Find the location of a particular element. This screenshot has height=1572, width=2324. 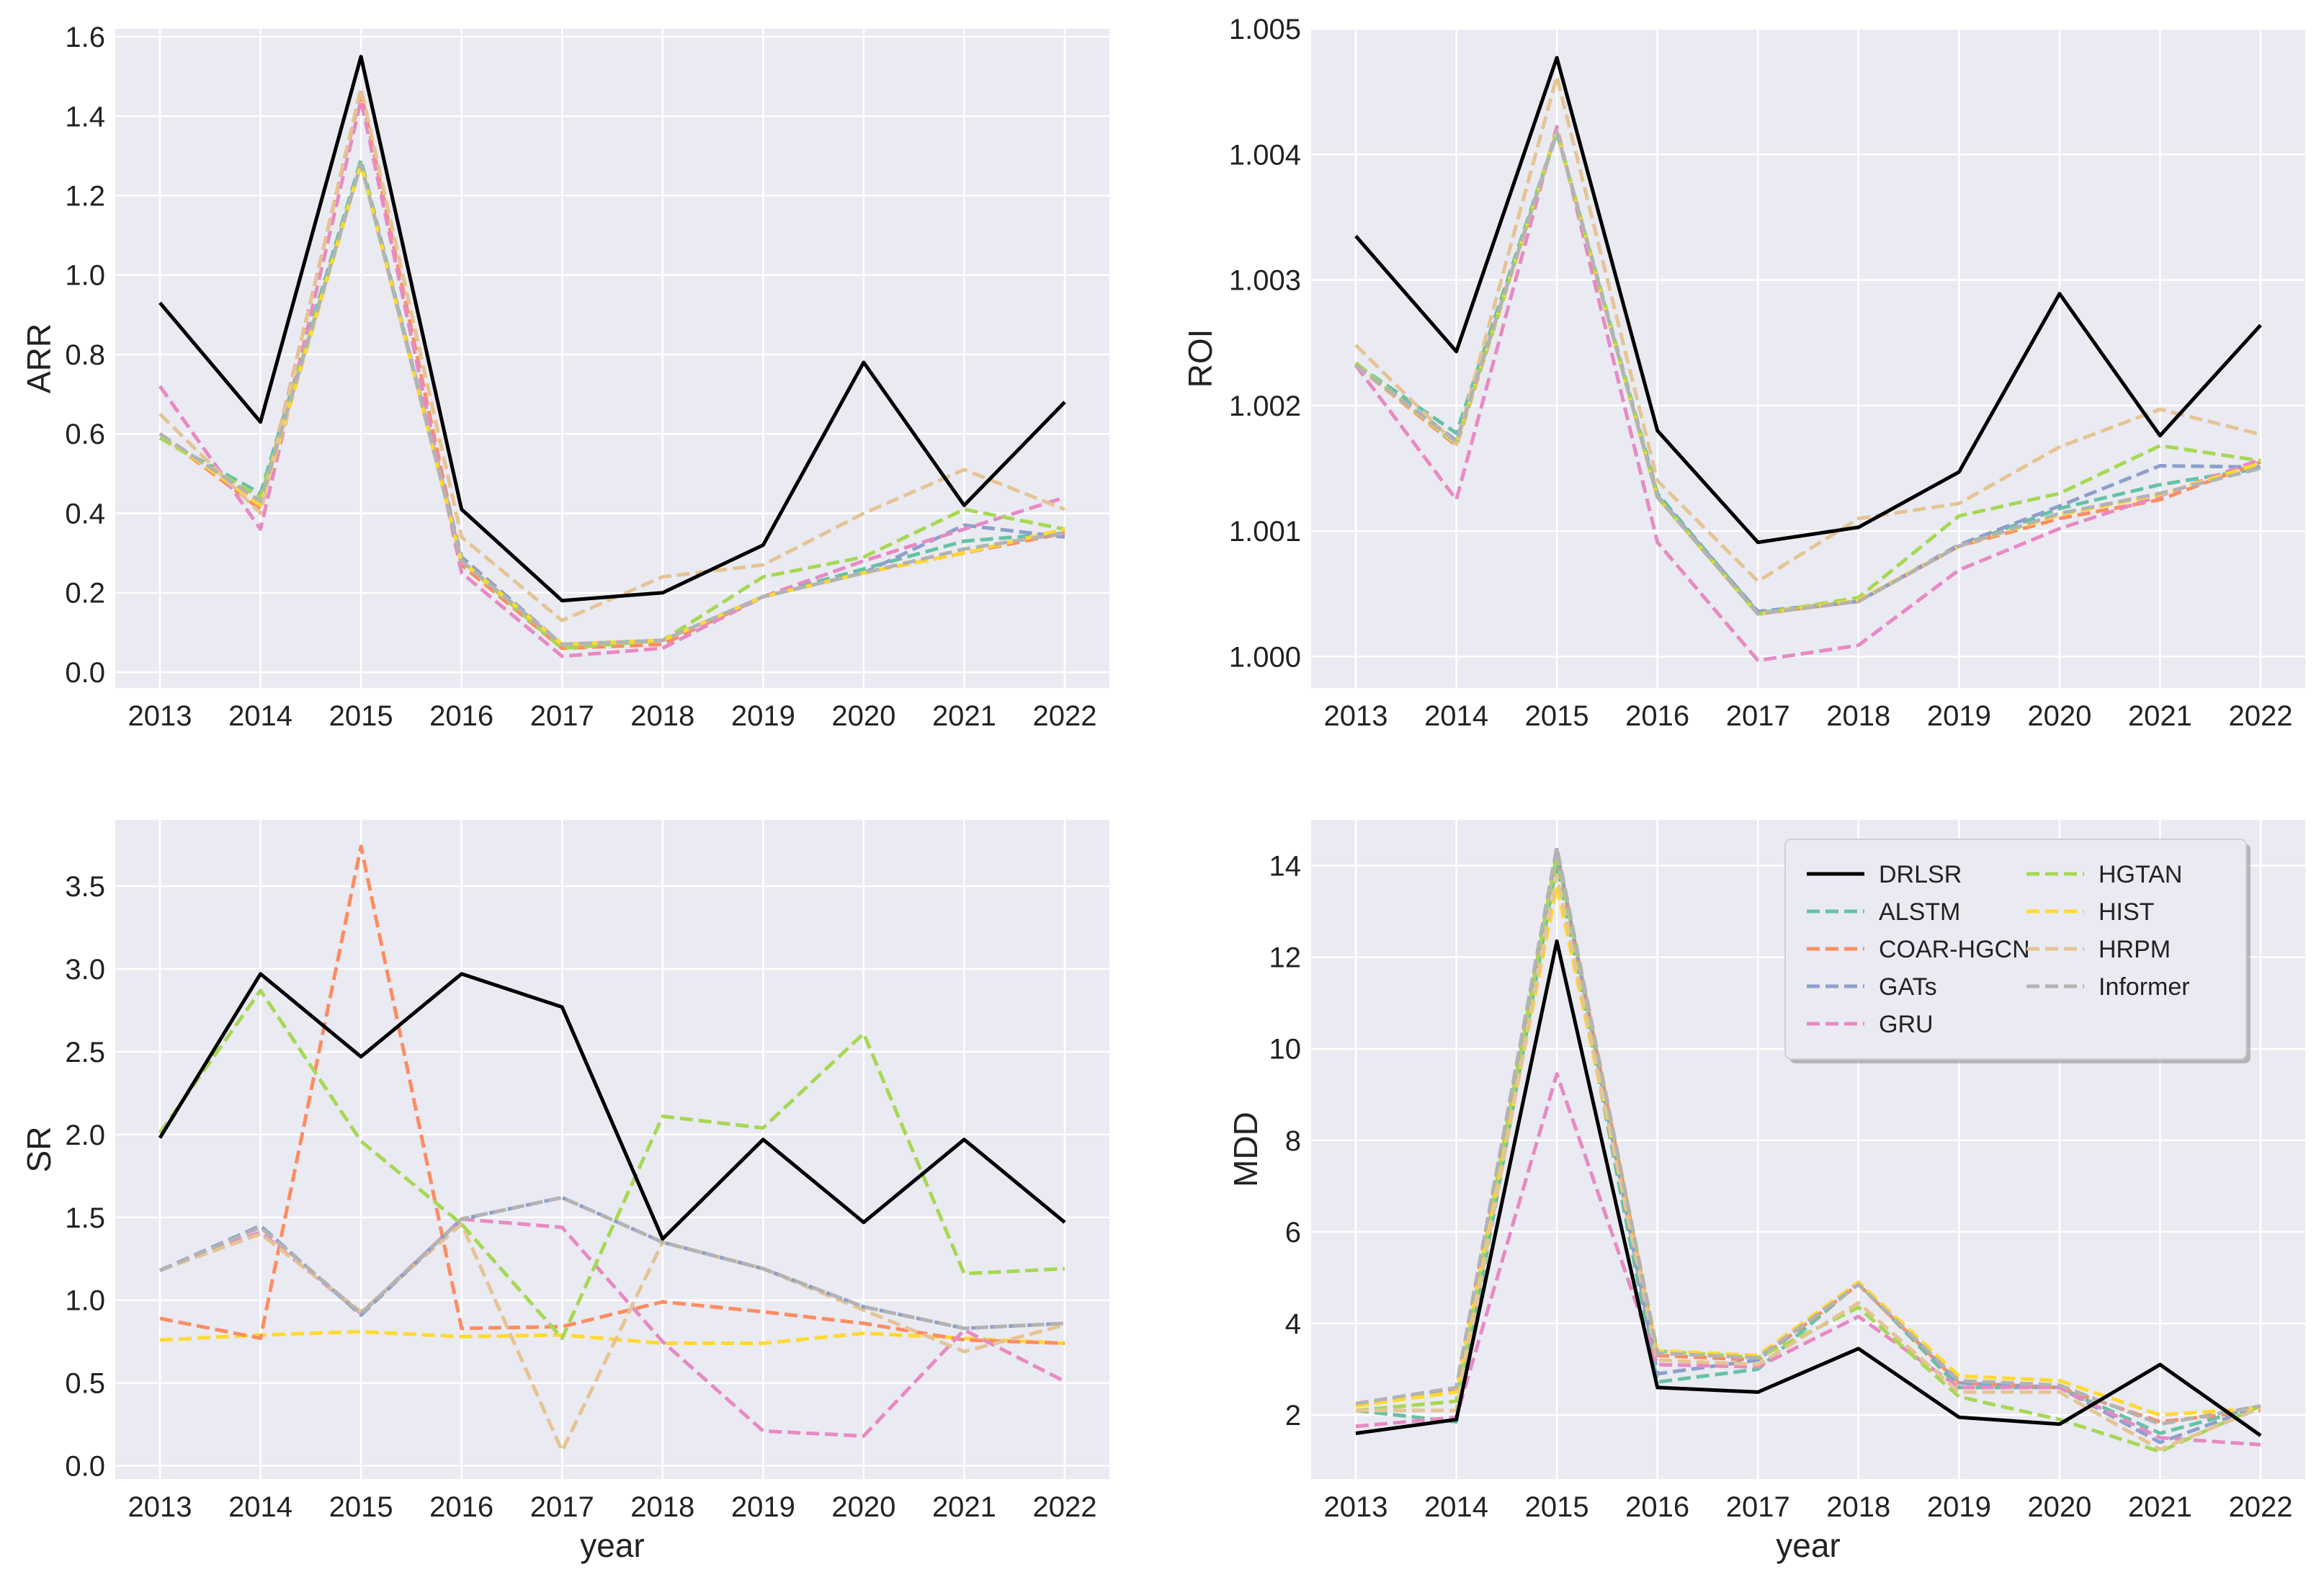

mdd-x-tick-label: 2019 is located at coordinates (1959, 1507).